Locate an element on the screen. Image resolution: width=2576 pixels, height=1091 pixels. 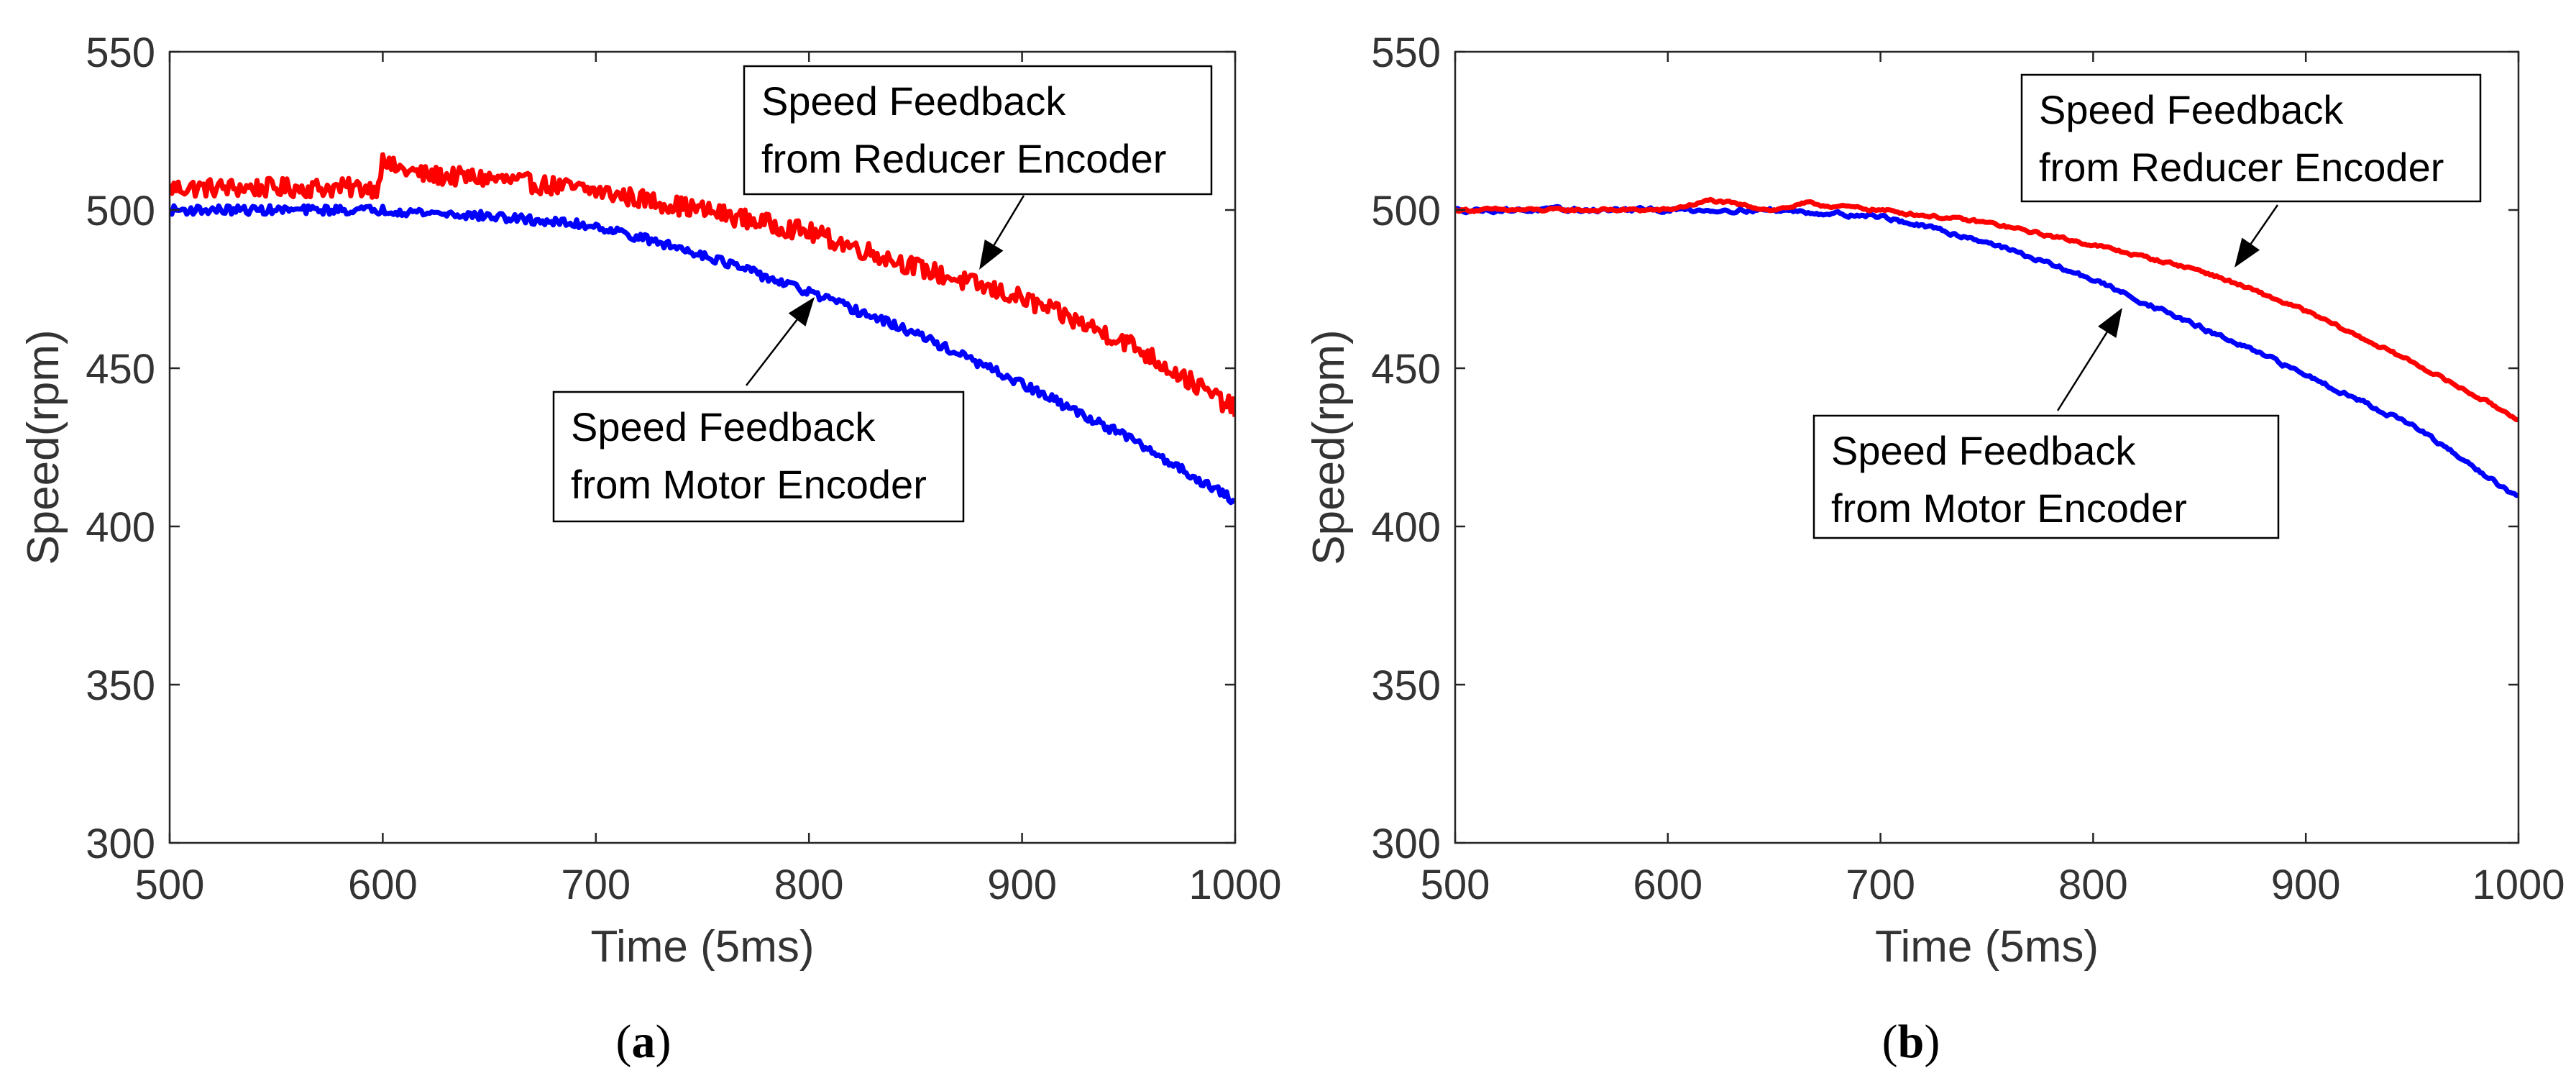
panel-label-letter: b is located at coordinates (1911, 1041).